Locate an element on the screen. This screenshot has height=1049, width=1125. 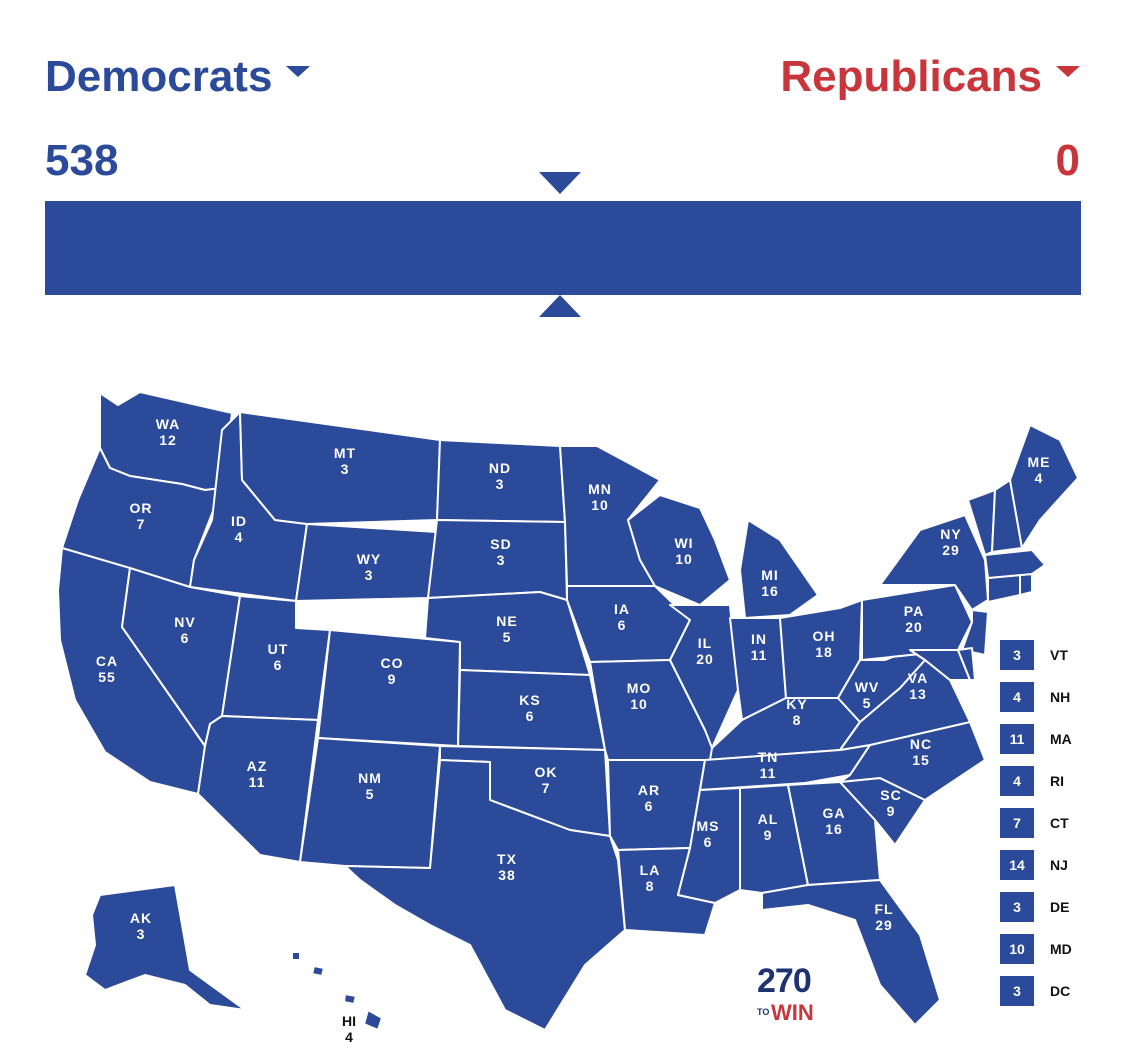
label-MN-ev: 10 is located at coordinates (600, 505).